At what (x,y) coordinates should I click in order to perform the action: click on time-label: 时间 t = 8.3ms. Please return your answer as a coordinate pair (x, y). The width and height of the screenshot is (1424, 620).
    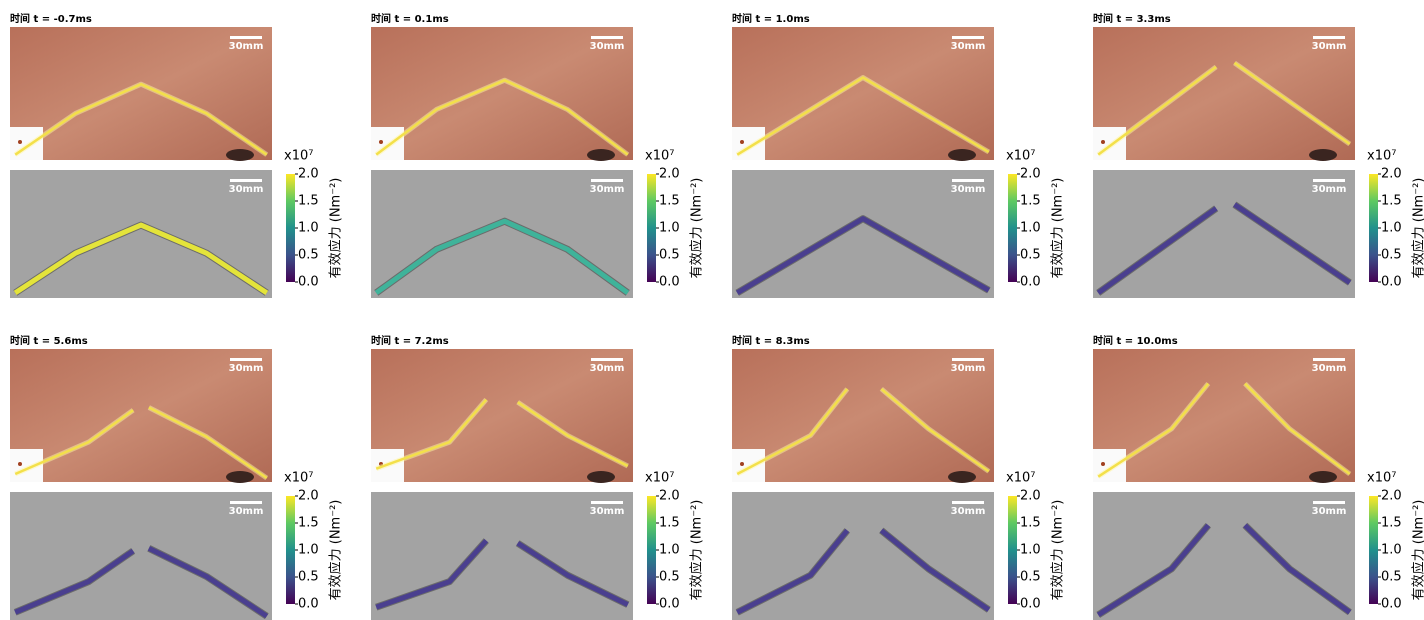
    Looking at the image, I should click on (771, 340).